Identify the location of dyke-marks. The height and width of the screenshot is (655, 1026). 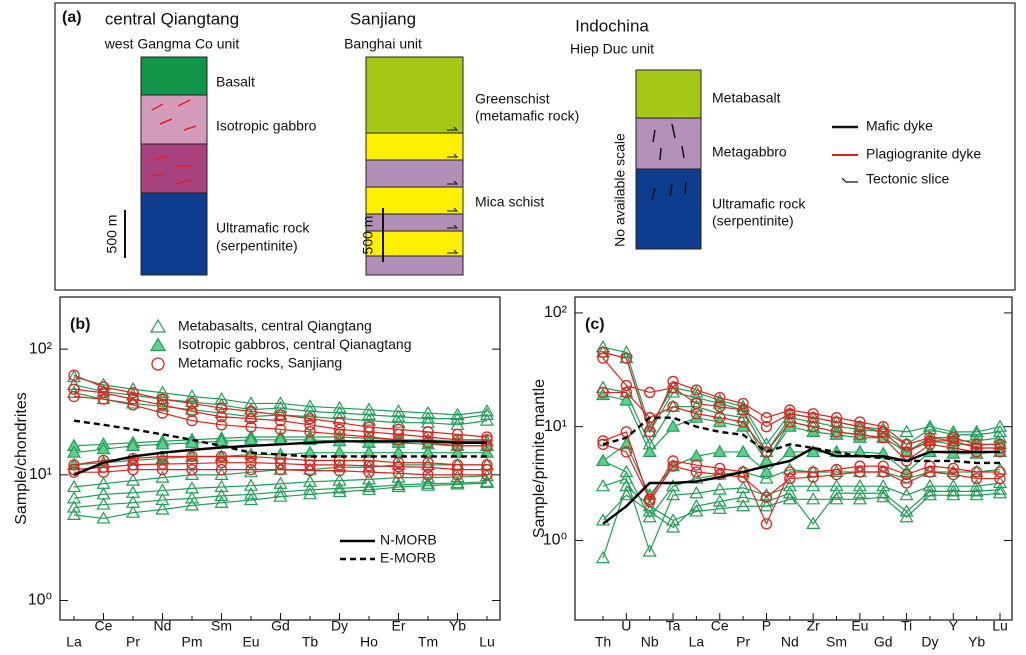
(174, 142).